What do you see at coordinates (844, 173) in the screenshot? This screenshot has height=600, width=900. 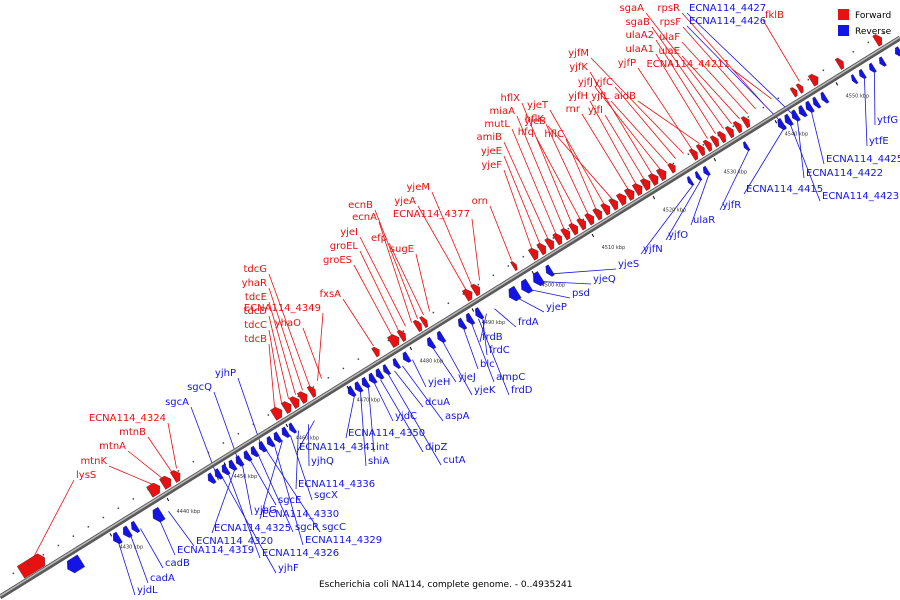 I see `gene-label: ECNA114_4422` at bounding box center [844, 173].